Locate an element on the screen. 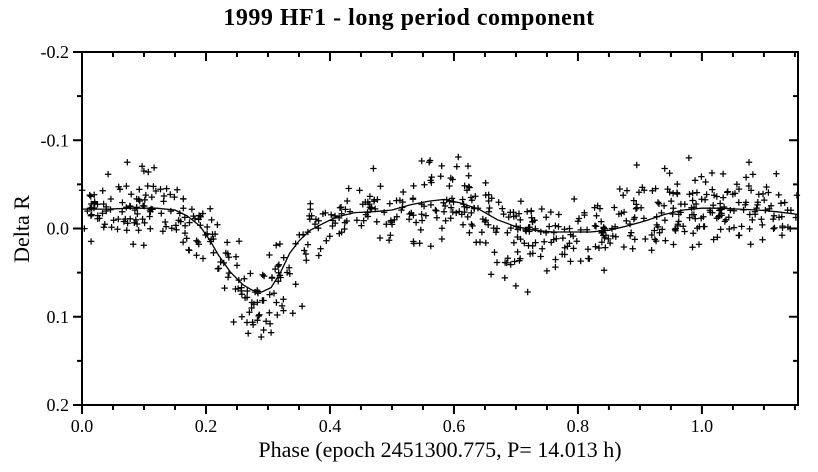 The height and width of the screenshot is (472, 818). y-tick-label: 0.0 is located at coordinates (58, 229).